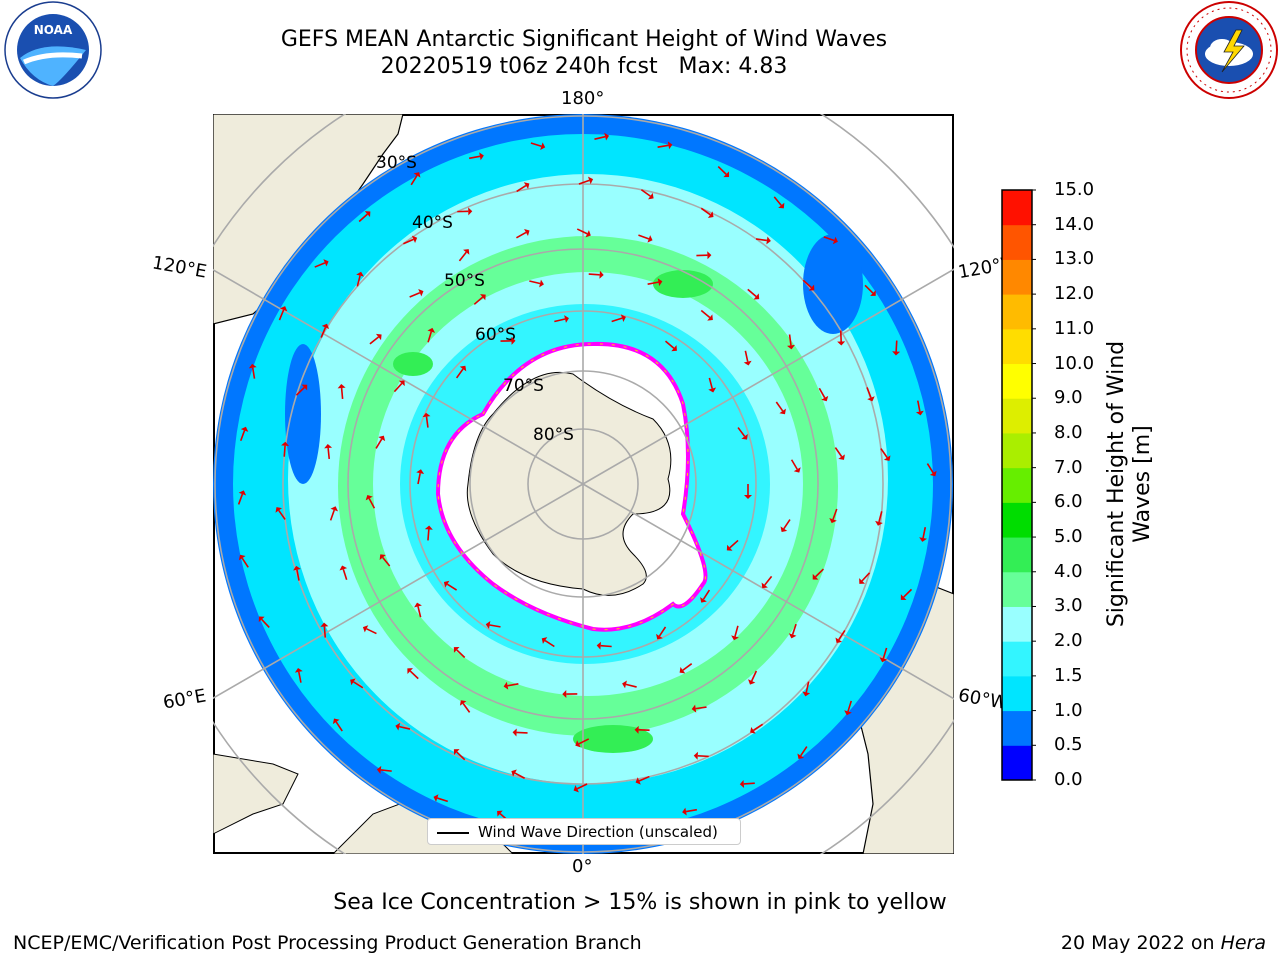 This screenshot has width=1280, height=960. Describe the element at coordinates (523, 386) in the screenshot. I see `lat-label-70s: 70°S` at that location.